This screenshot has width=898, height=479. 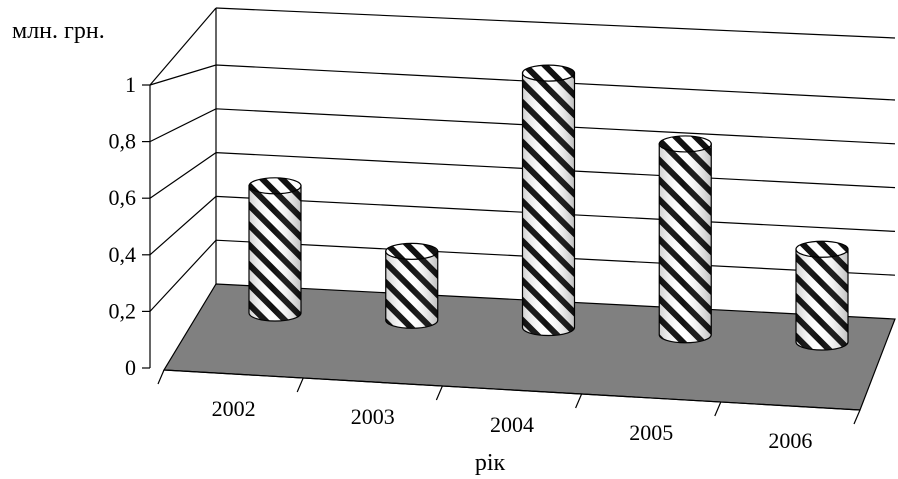 I want to click on y-tick-label: 0,2, so click(x=123, y=310).